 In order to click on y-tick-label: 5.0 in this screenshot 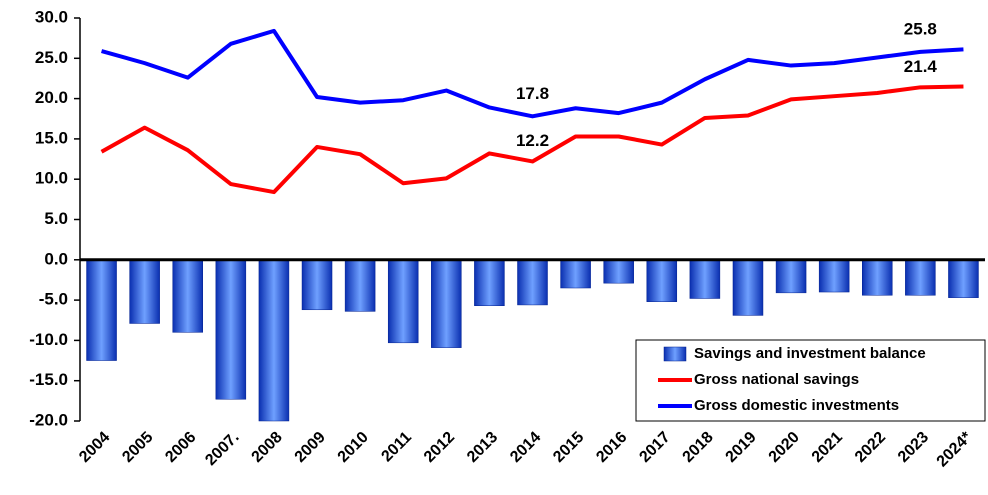, I will do `click(56, 218)`.